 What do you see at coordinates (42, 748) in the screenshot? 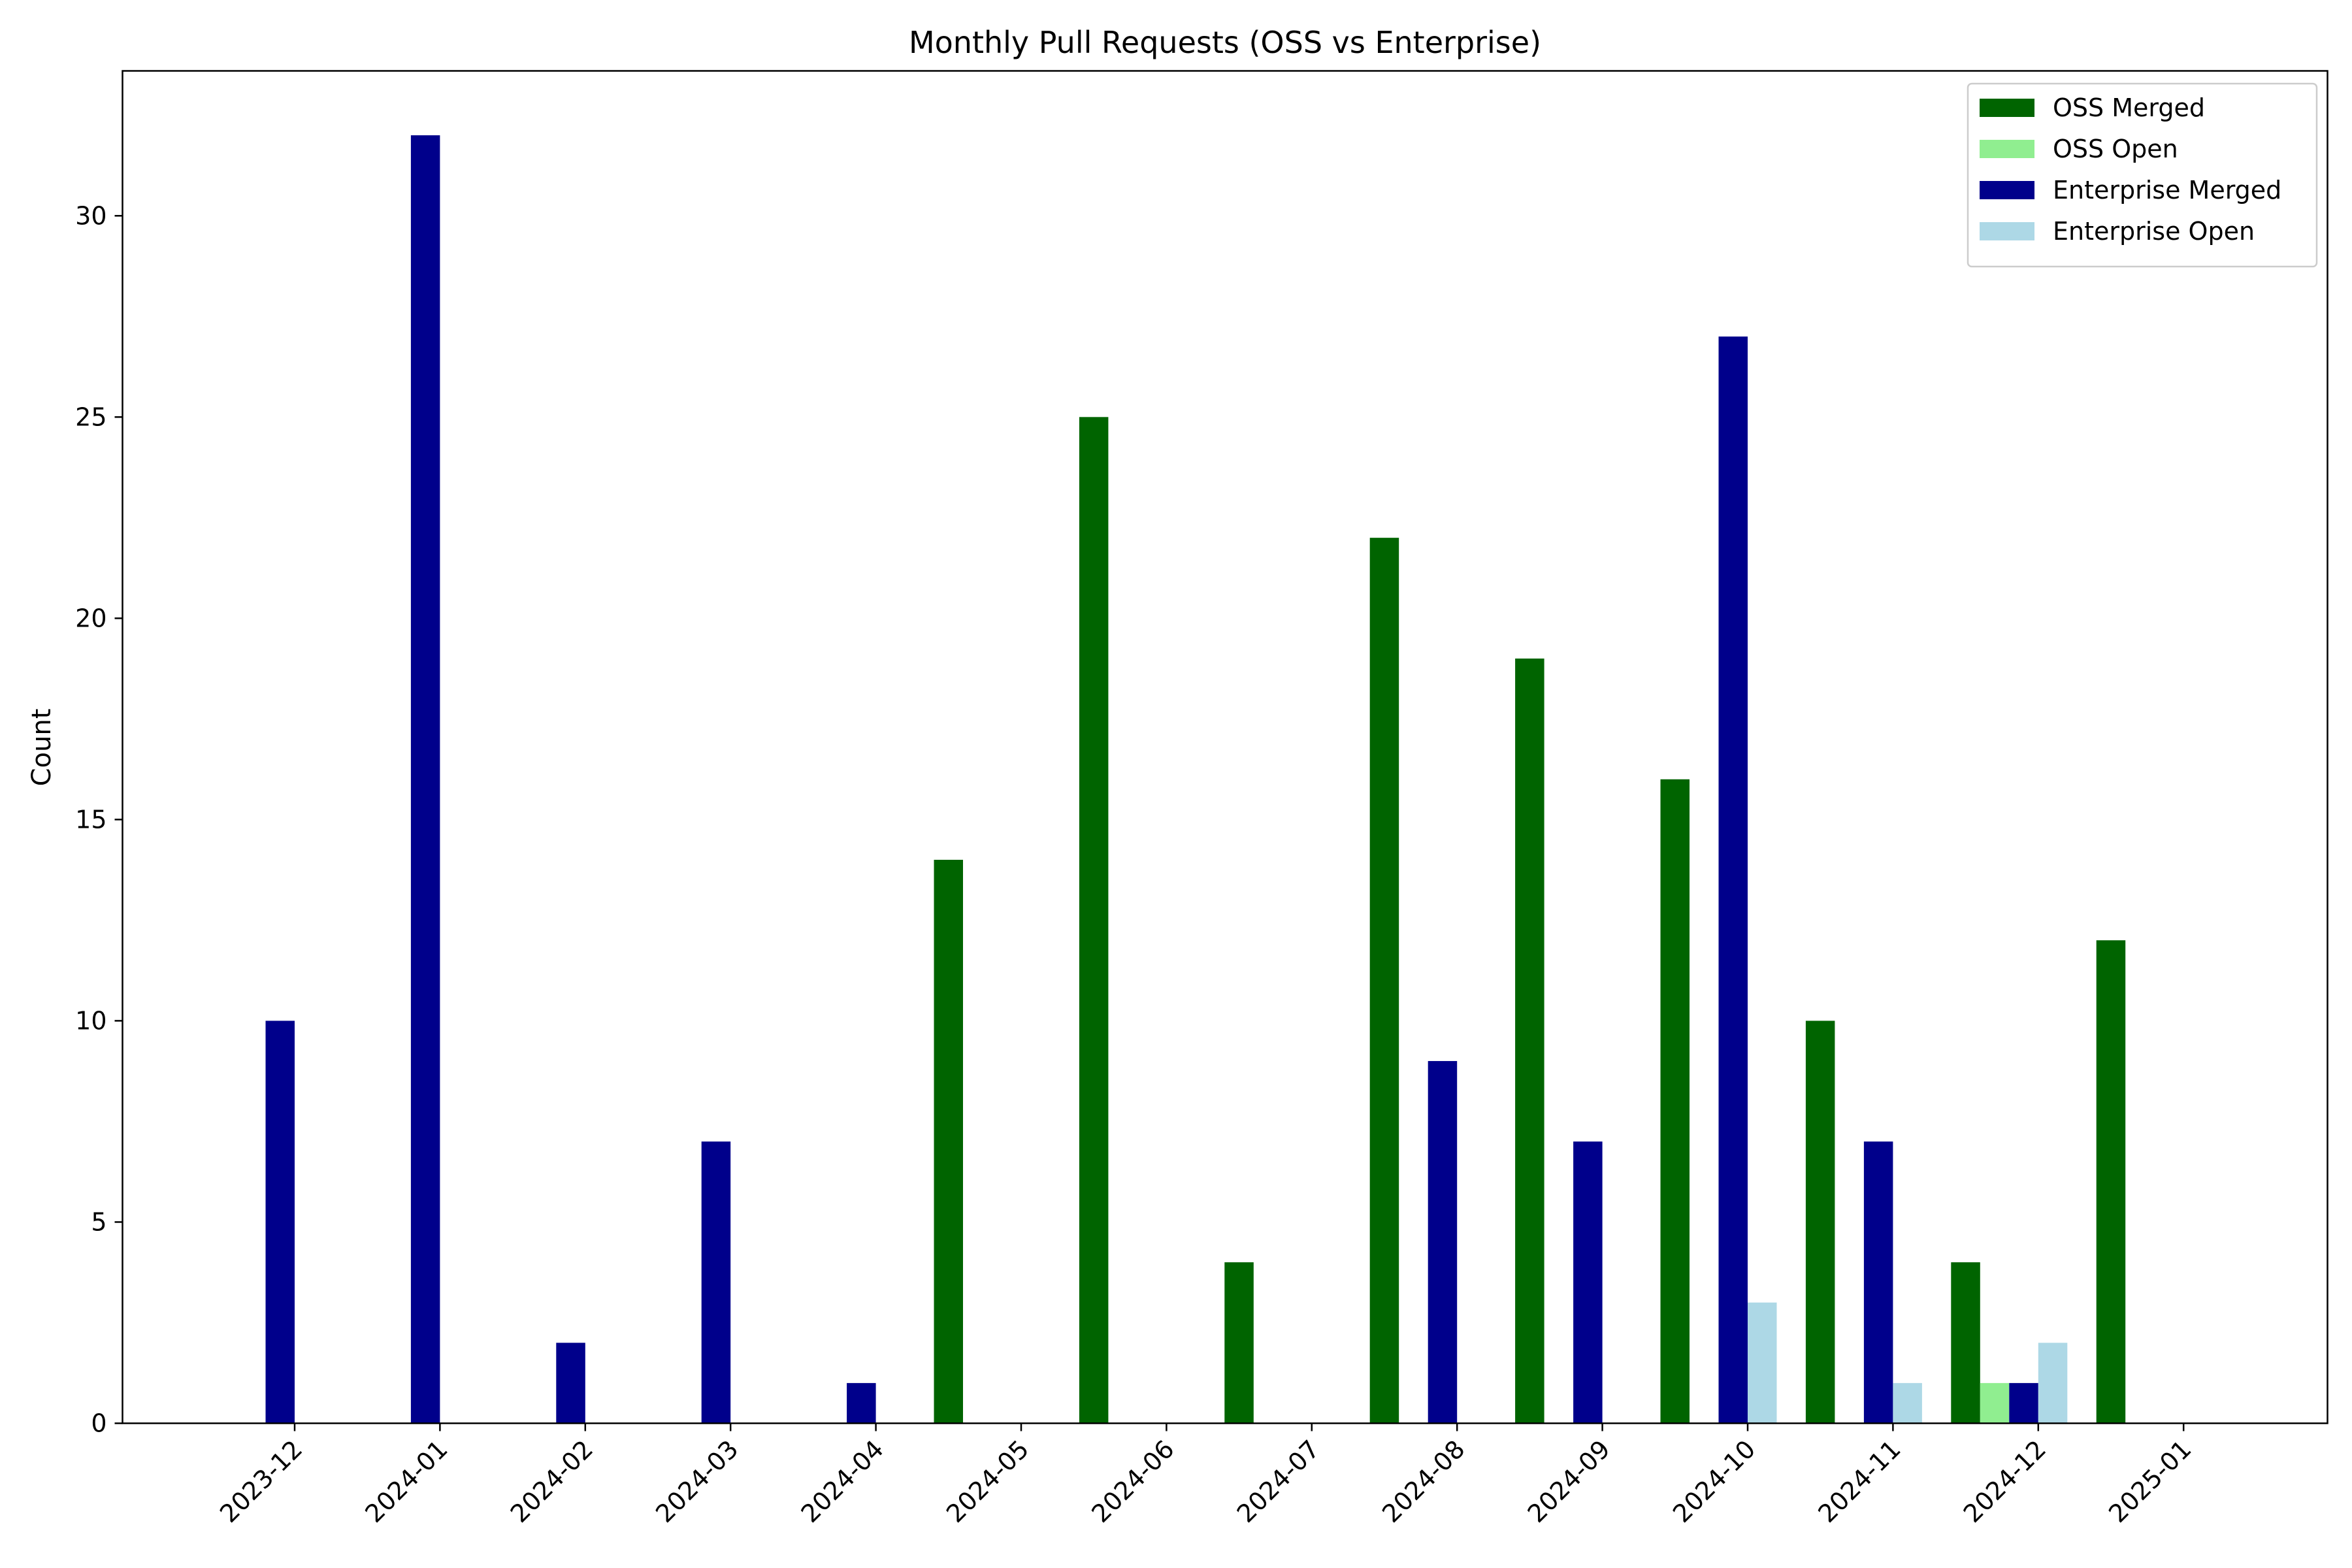
I see `y-axis-label: Count` at bounding box center [42, 748].